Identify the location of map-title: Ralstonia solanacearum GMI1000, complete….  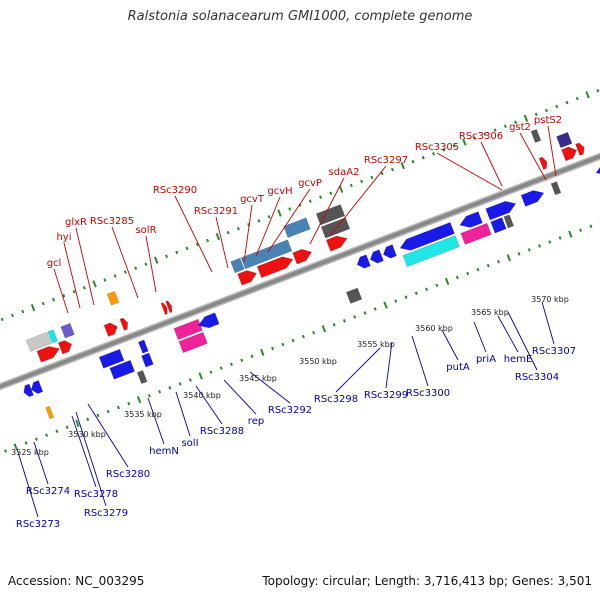
(300, 16).